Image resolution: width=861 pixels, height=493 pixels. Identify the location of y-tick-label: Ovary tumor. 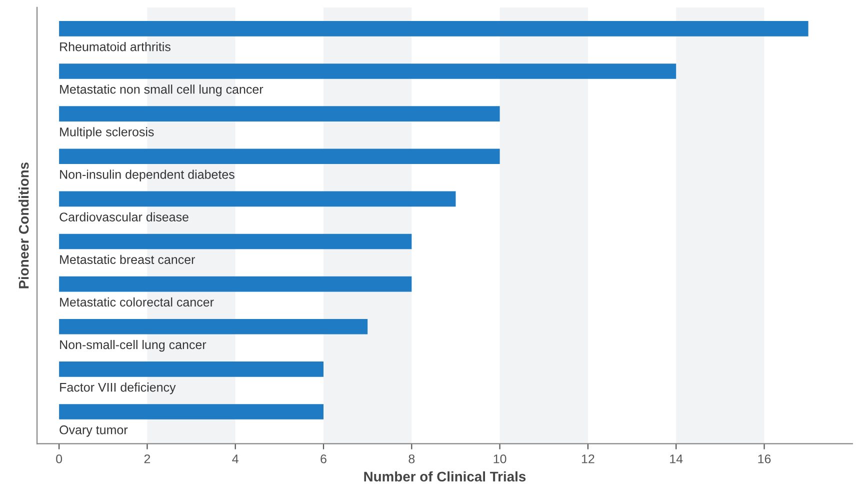
(94, 431).